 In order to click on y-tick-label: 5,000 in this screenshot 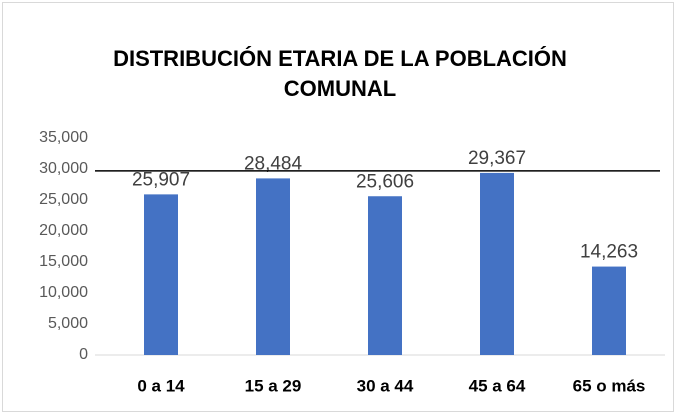, I will do `click(68, 323)`.